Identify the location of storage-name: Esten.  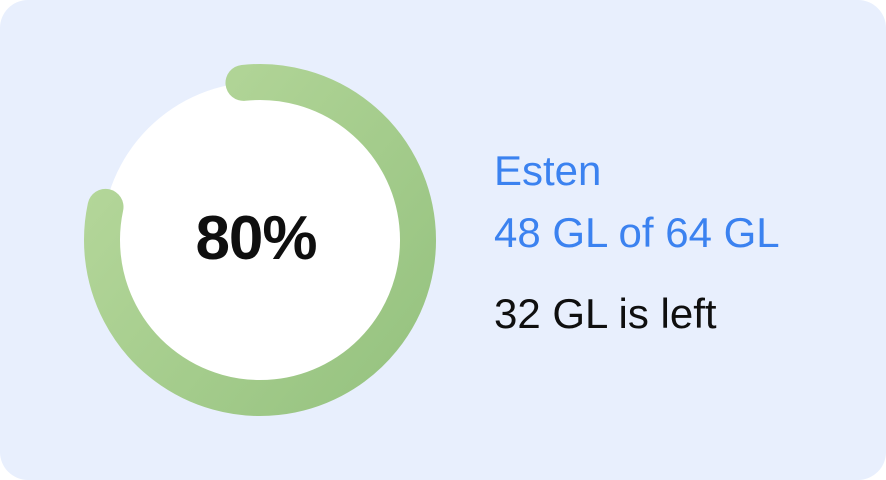
(548, 170).